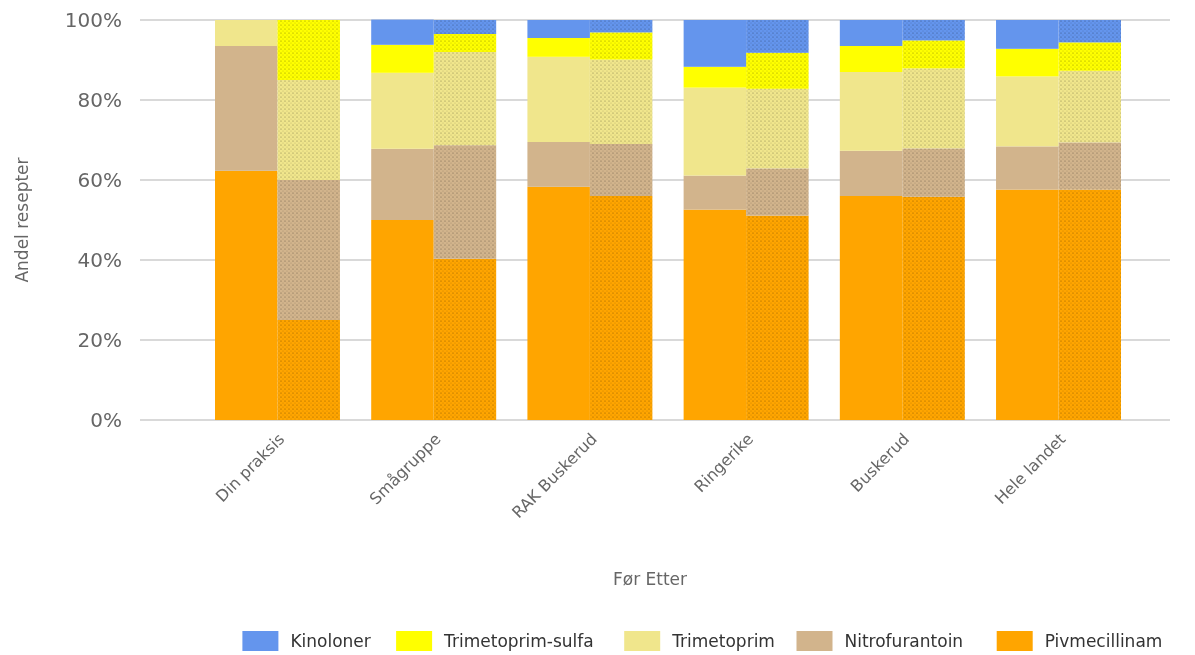 The height and width of the screenshot is (655, 1195). What do you see at coordinates (1103, 640) in the screenshot?
I see `legend-label: Pivmecillinam` at bounding box center [1103, 640].